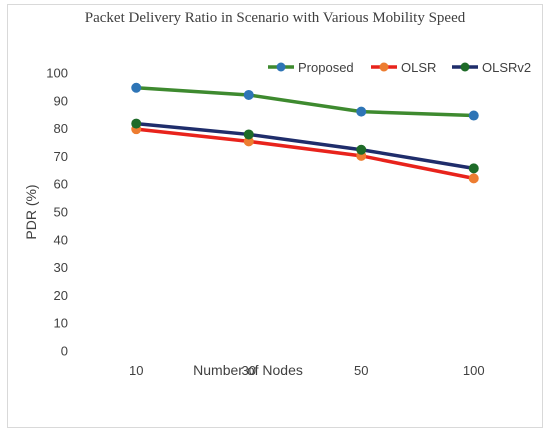 The height and width of the screenshot is (435, 550). I want to click on y-axis-ticks: 0 10 20 30 40 50 60 70 80 90 100, so click(57, 212).